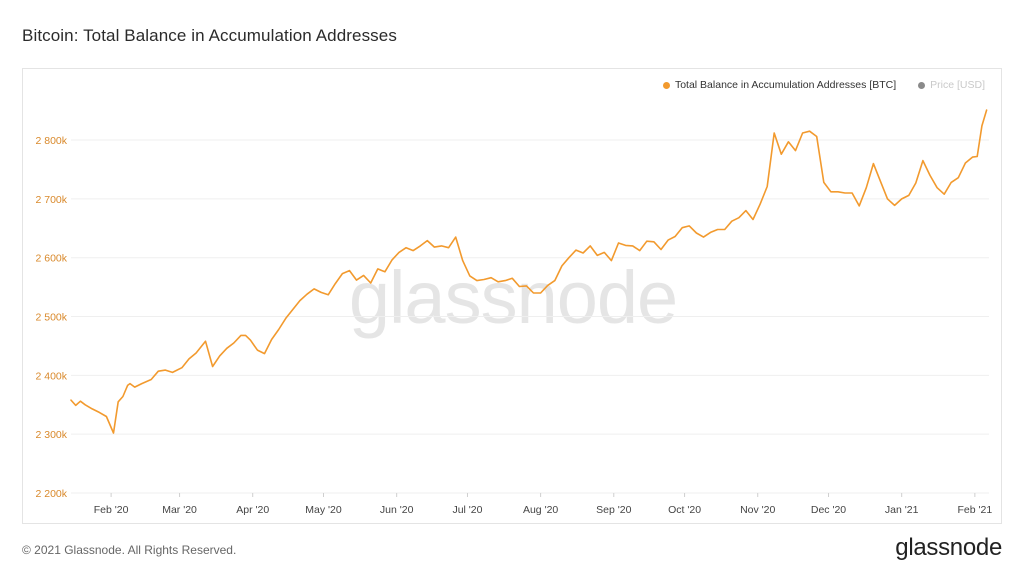 Image resolution: width=1024 pixels, height=576 pixels. I want to click on x-tick-label: Feb '20, so click(111, 510).